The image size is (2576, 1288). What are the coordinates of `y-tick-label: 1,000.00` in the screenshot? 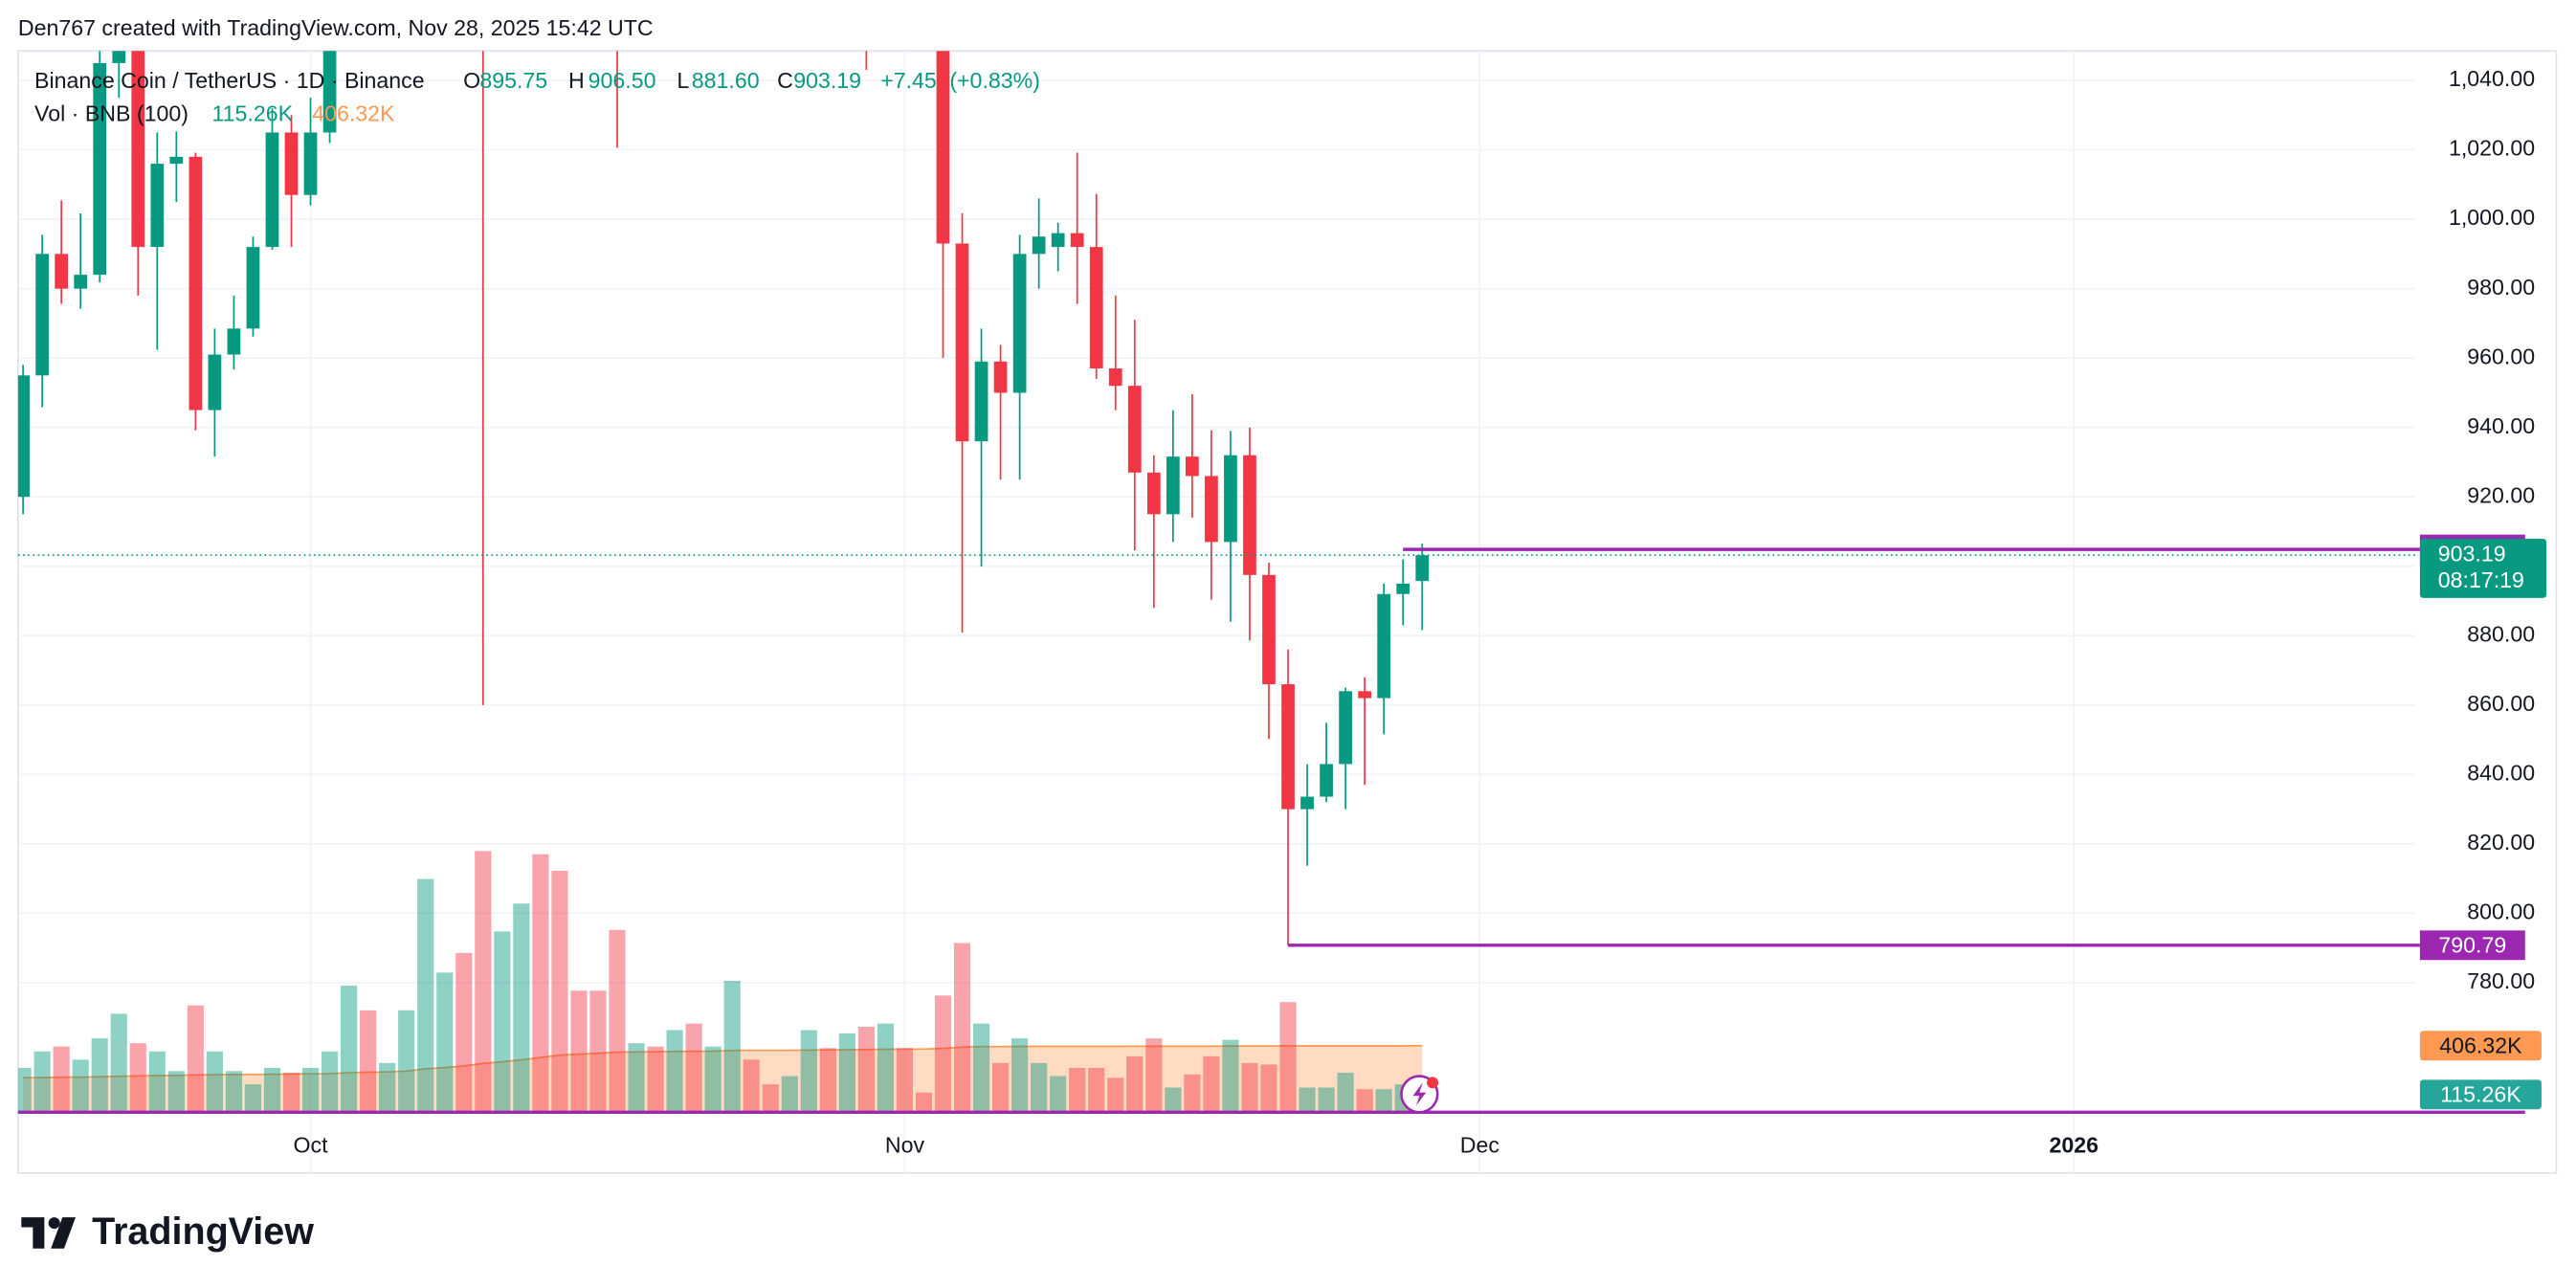 It's located at (2492, 217).